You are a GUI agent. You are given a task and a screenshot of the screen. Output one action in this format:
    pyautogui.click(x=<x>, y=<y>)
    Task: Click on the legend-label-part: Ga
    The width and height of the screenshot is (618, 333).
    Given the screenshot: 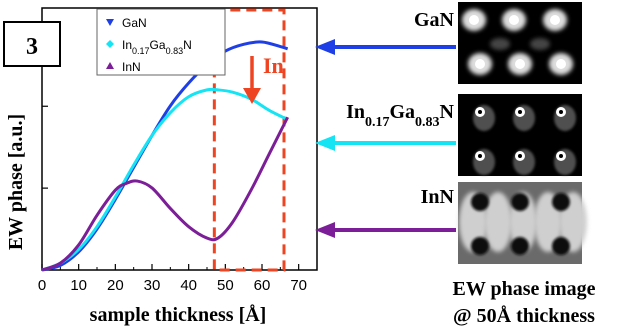 What is the action you would take?
    pyautogui.click(x=158, y=45)
    